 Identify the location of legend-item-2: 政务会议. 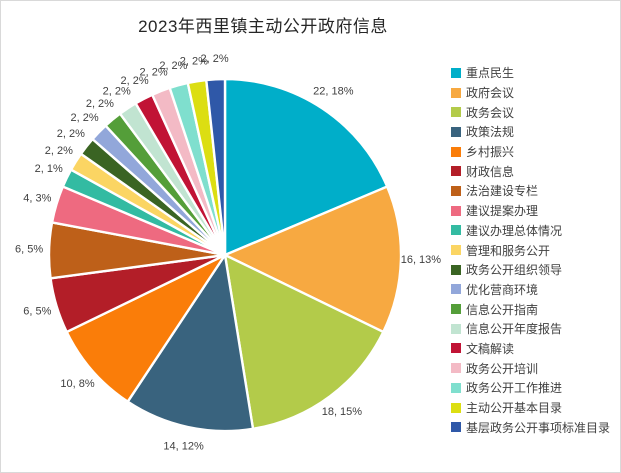
(535, 112).